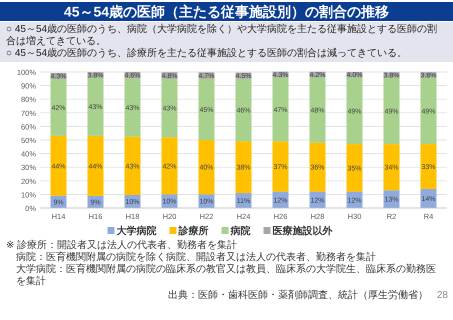 The width and height of the screenshot is (453, 320). Describe the element at coordinates (240, 231) in the screenshot. I see `legend-label: 病院` at that location.